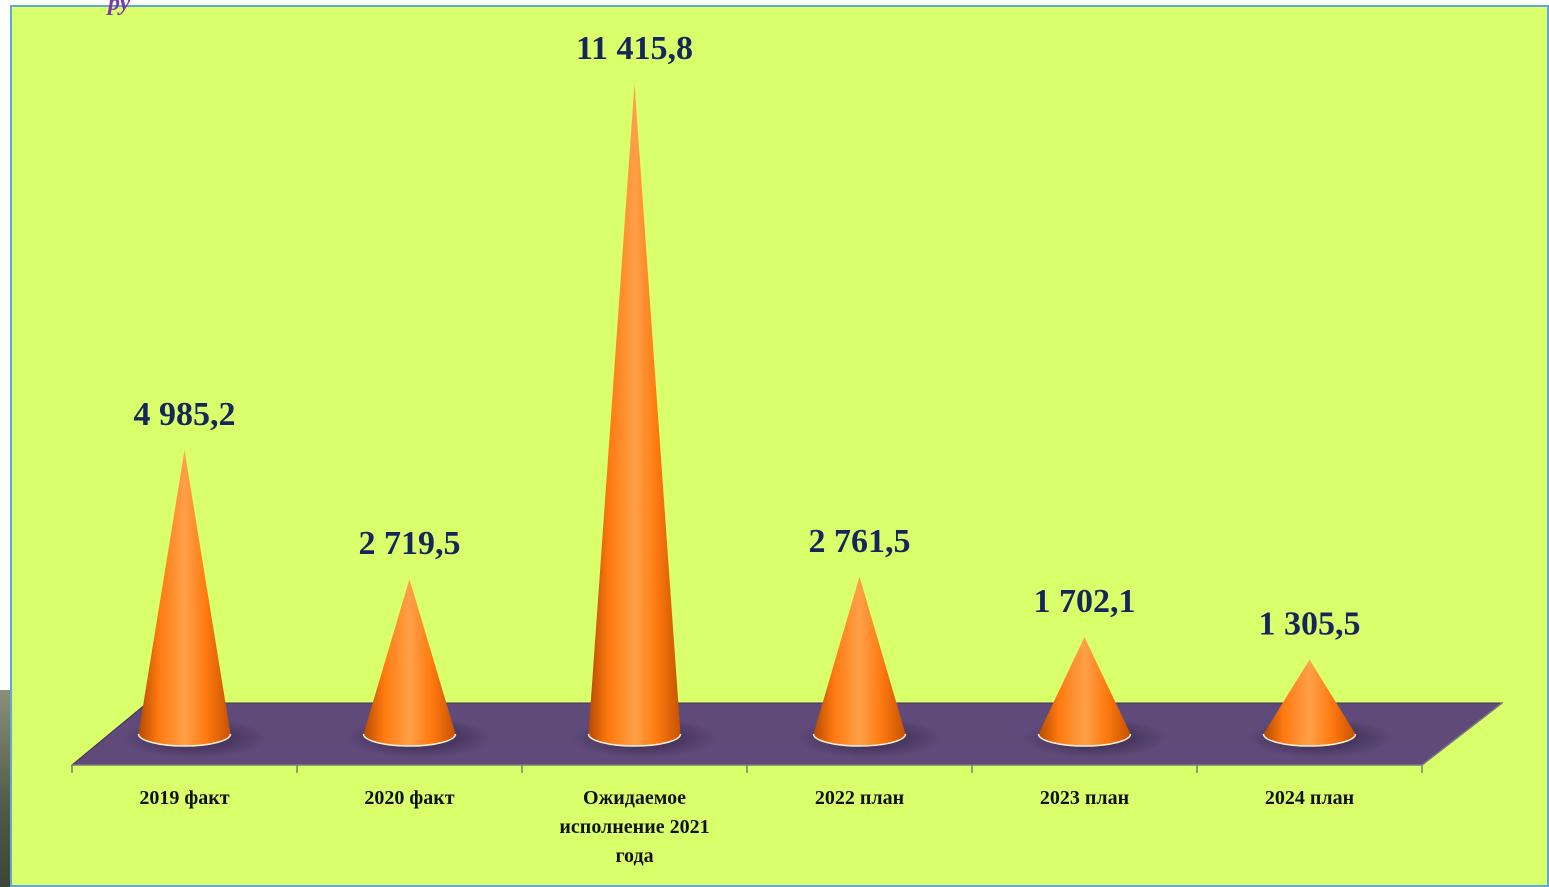  I want to click on data-label: 1 305,5, so click(1310, 624).